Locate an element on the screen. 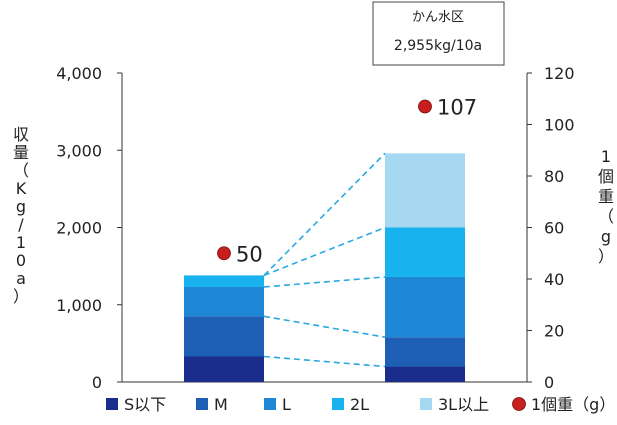  connector-lines is located at coordinates (324, 259).